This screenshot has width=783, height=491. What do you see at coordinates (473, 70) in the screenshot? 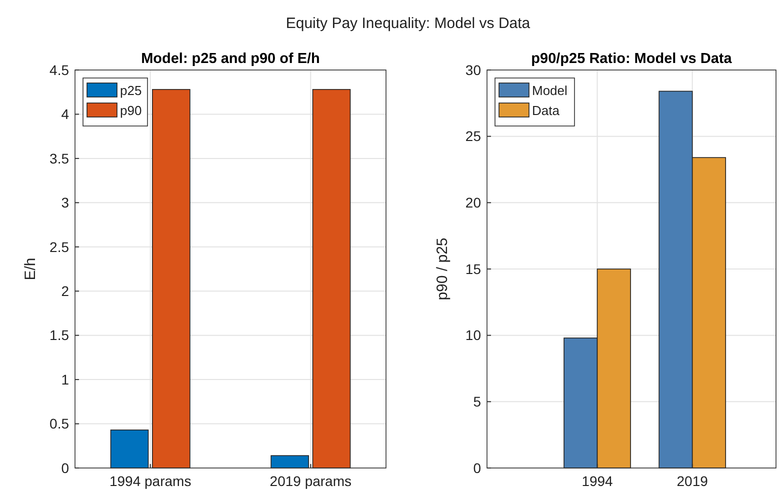
I see `y-tick-label: 30` at bounding box center [473, 70].